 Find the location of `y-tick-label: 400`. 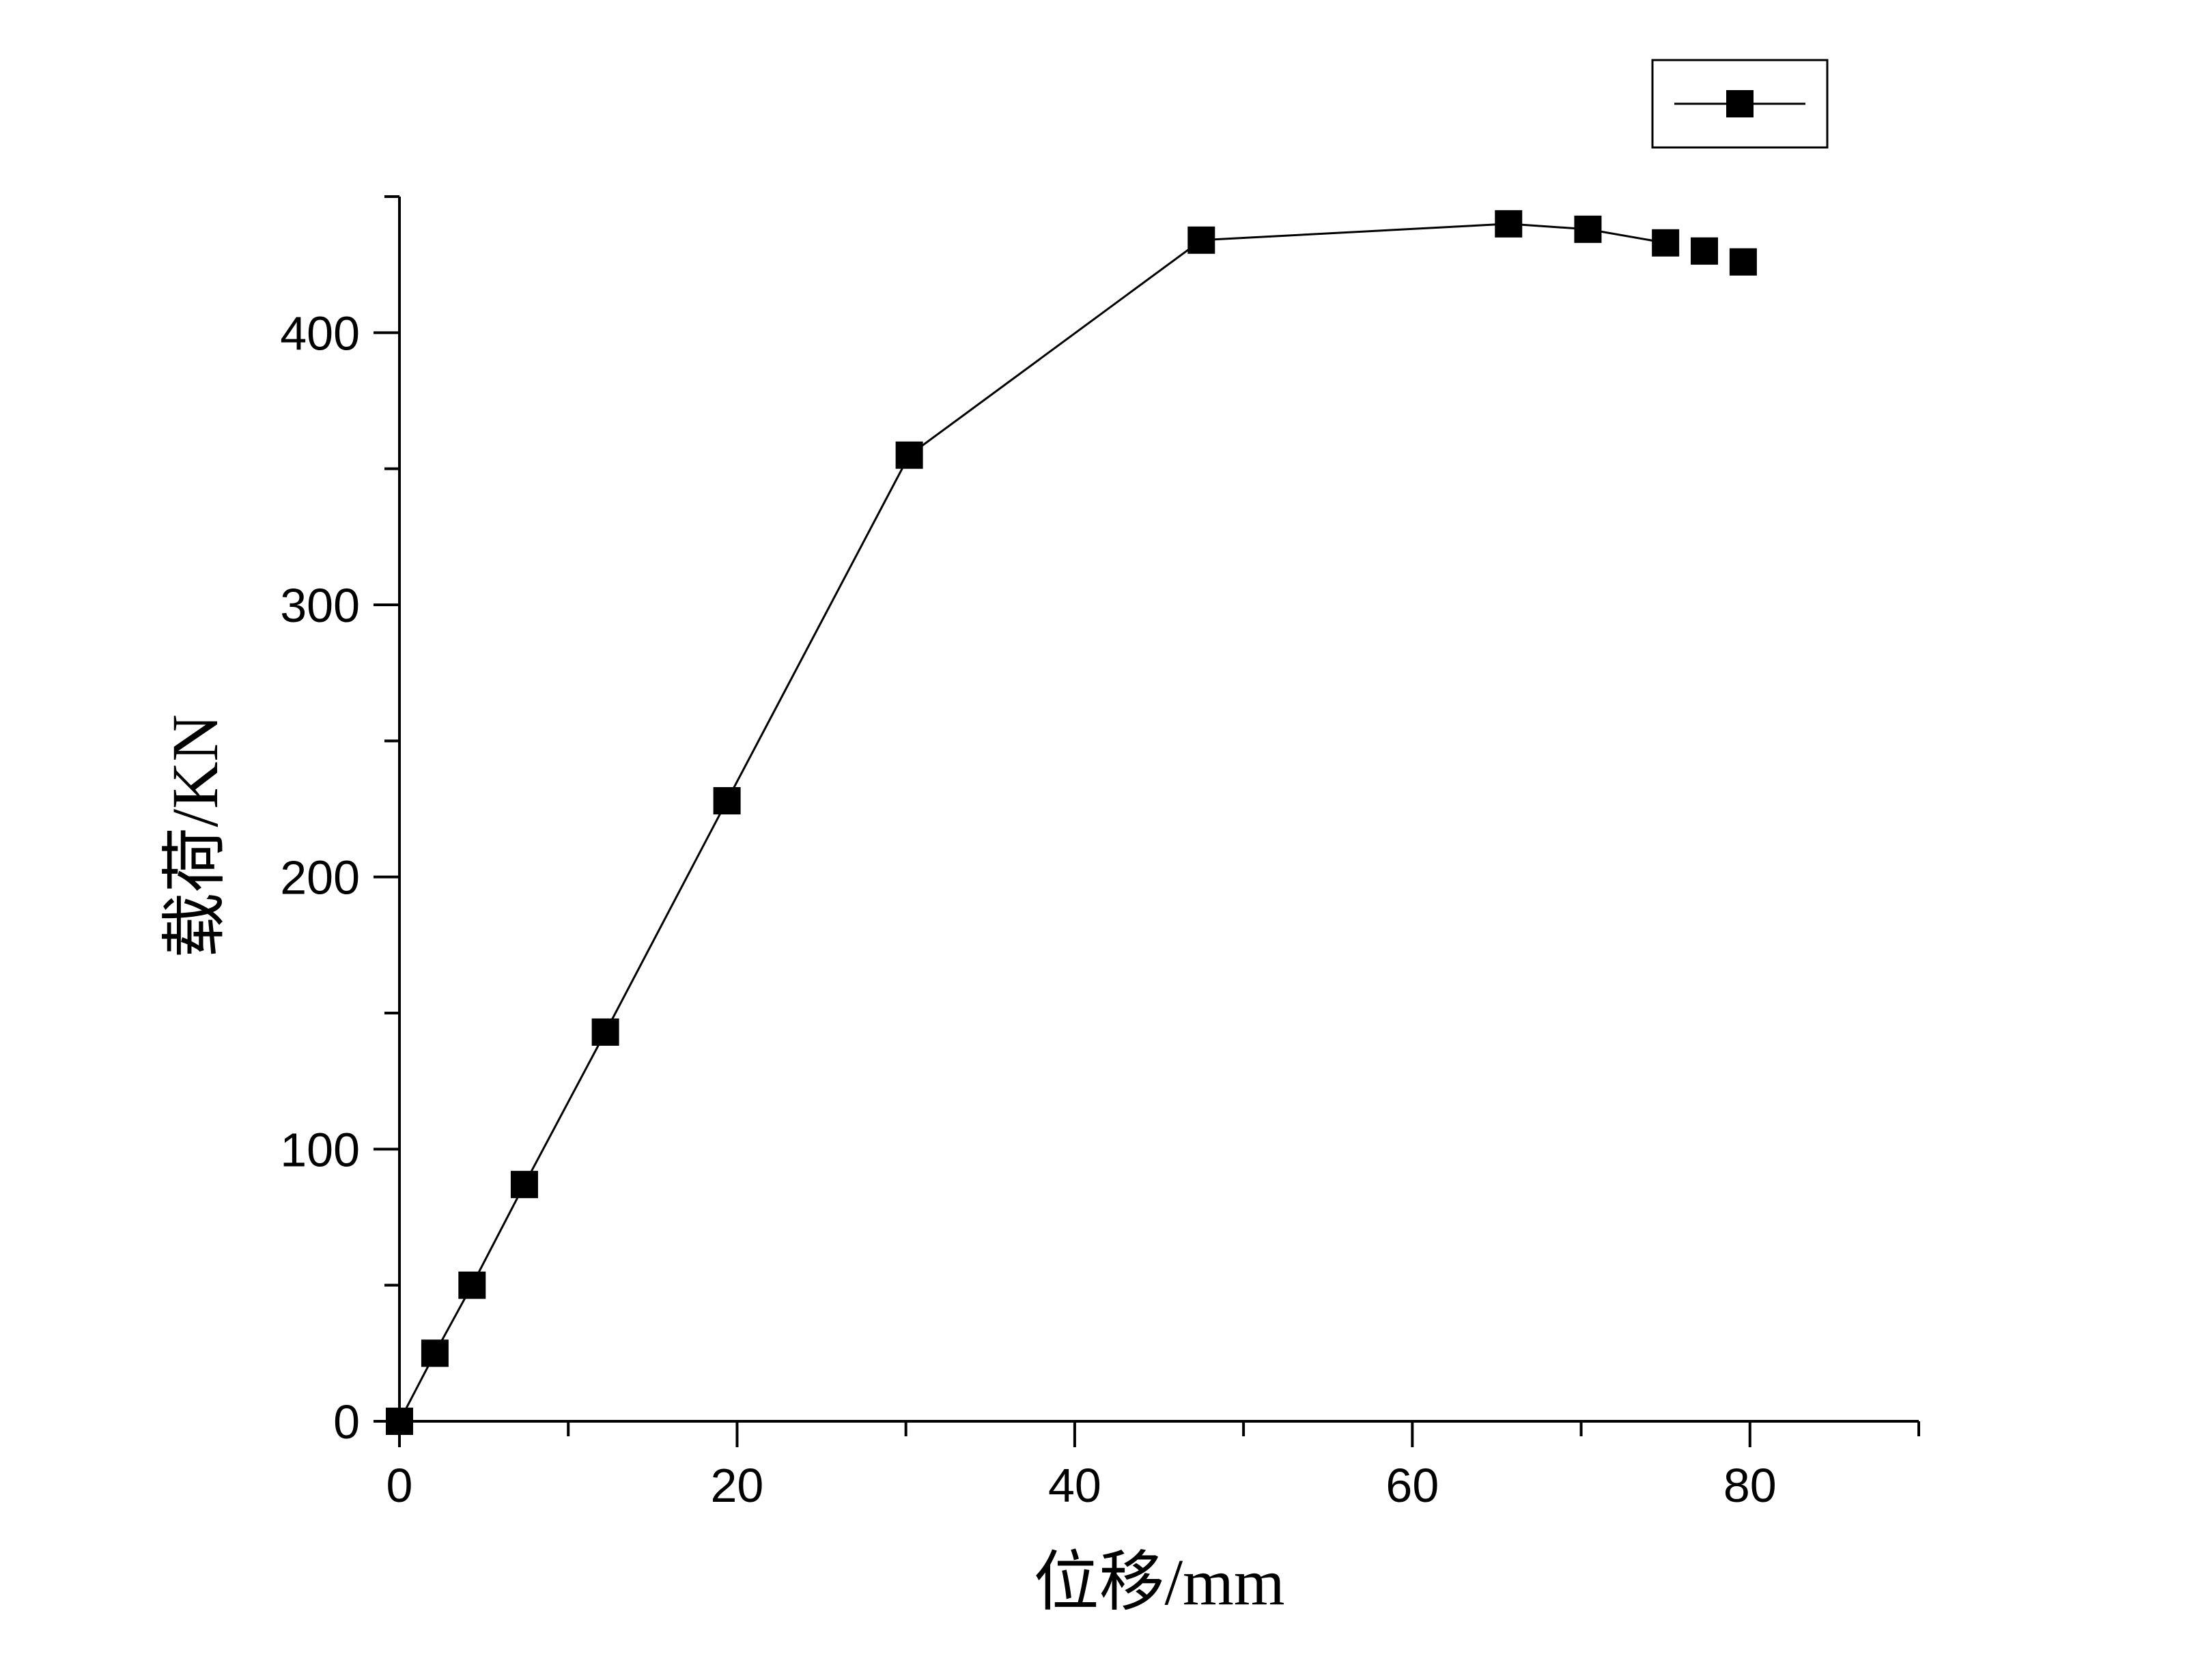

y-tick-label: 400 is located at coordinates (320, 333).